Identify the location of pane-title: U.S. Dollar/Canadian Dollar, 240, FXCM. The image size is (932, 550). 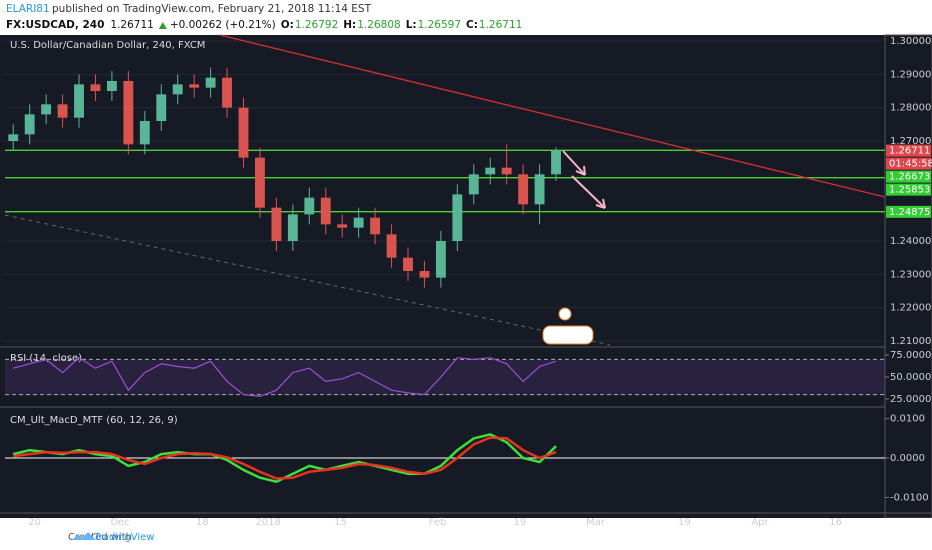
(107, 45).